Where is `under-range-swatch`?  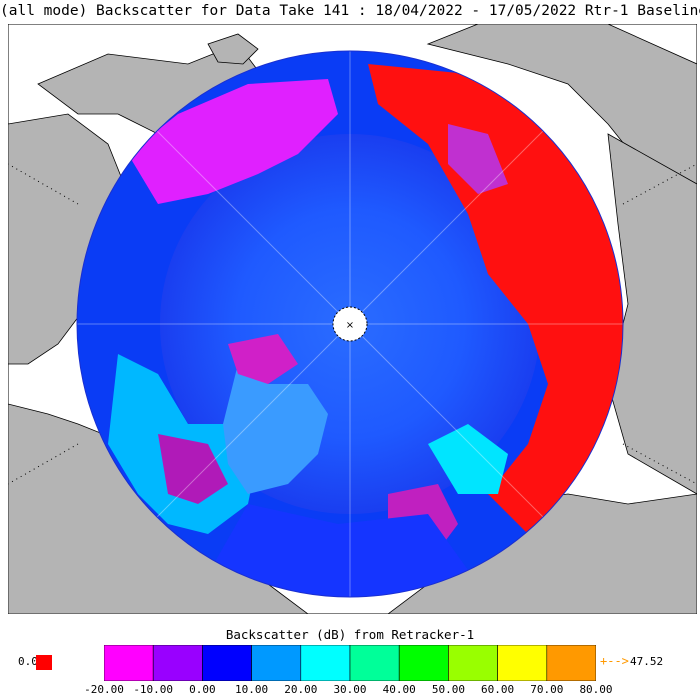 under-range-swatch is located at coordinates (44, 662).